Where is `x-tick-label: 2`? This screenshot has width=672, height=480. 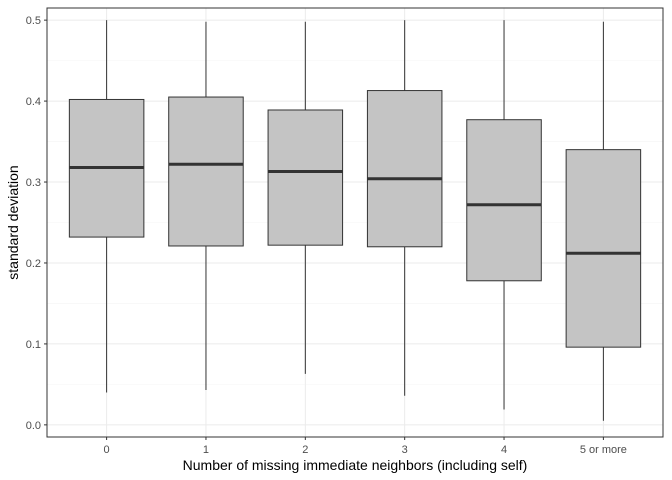 x-tick-label: 2 is located at coordinates (305, 450).